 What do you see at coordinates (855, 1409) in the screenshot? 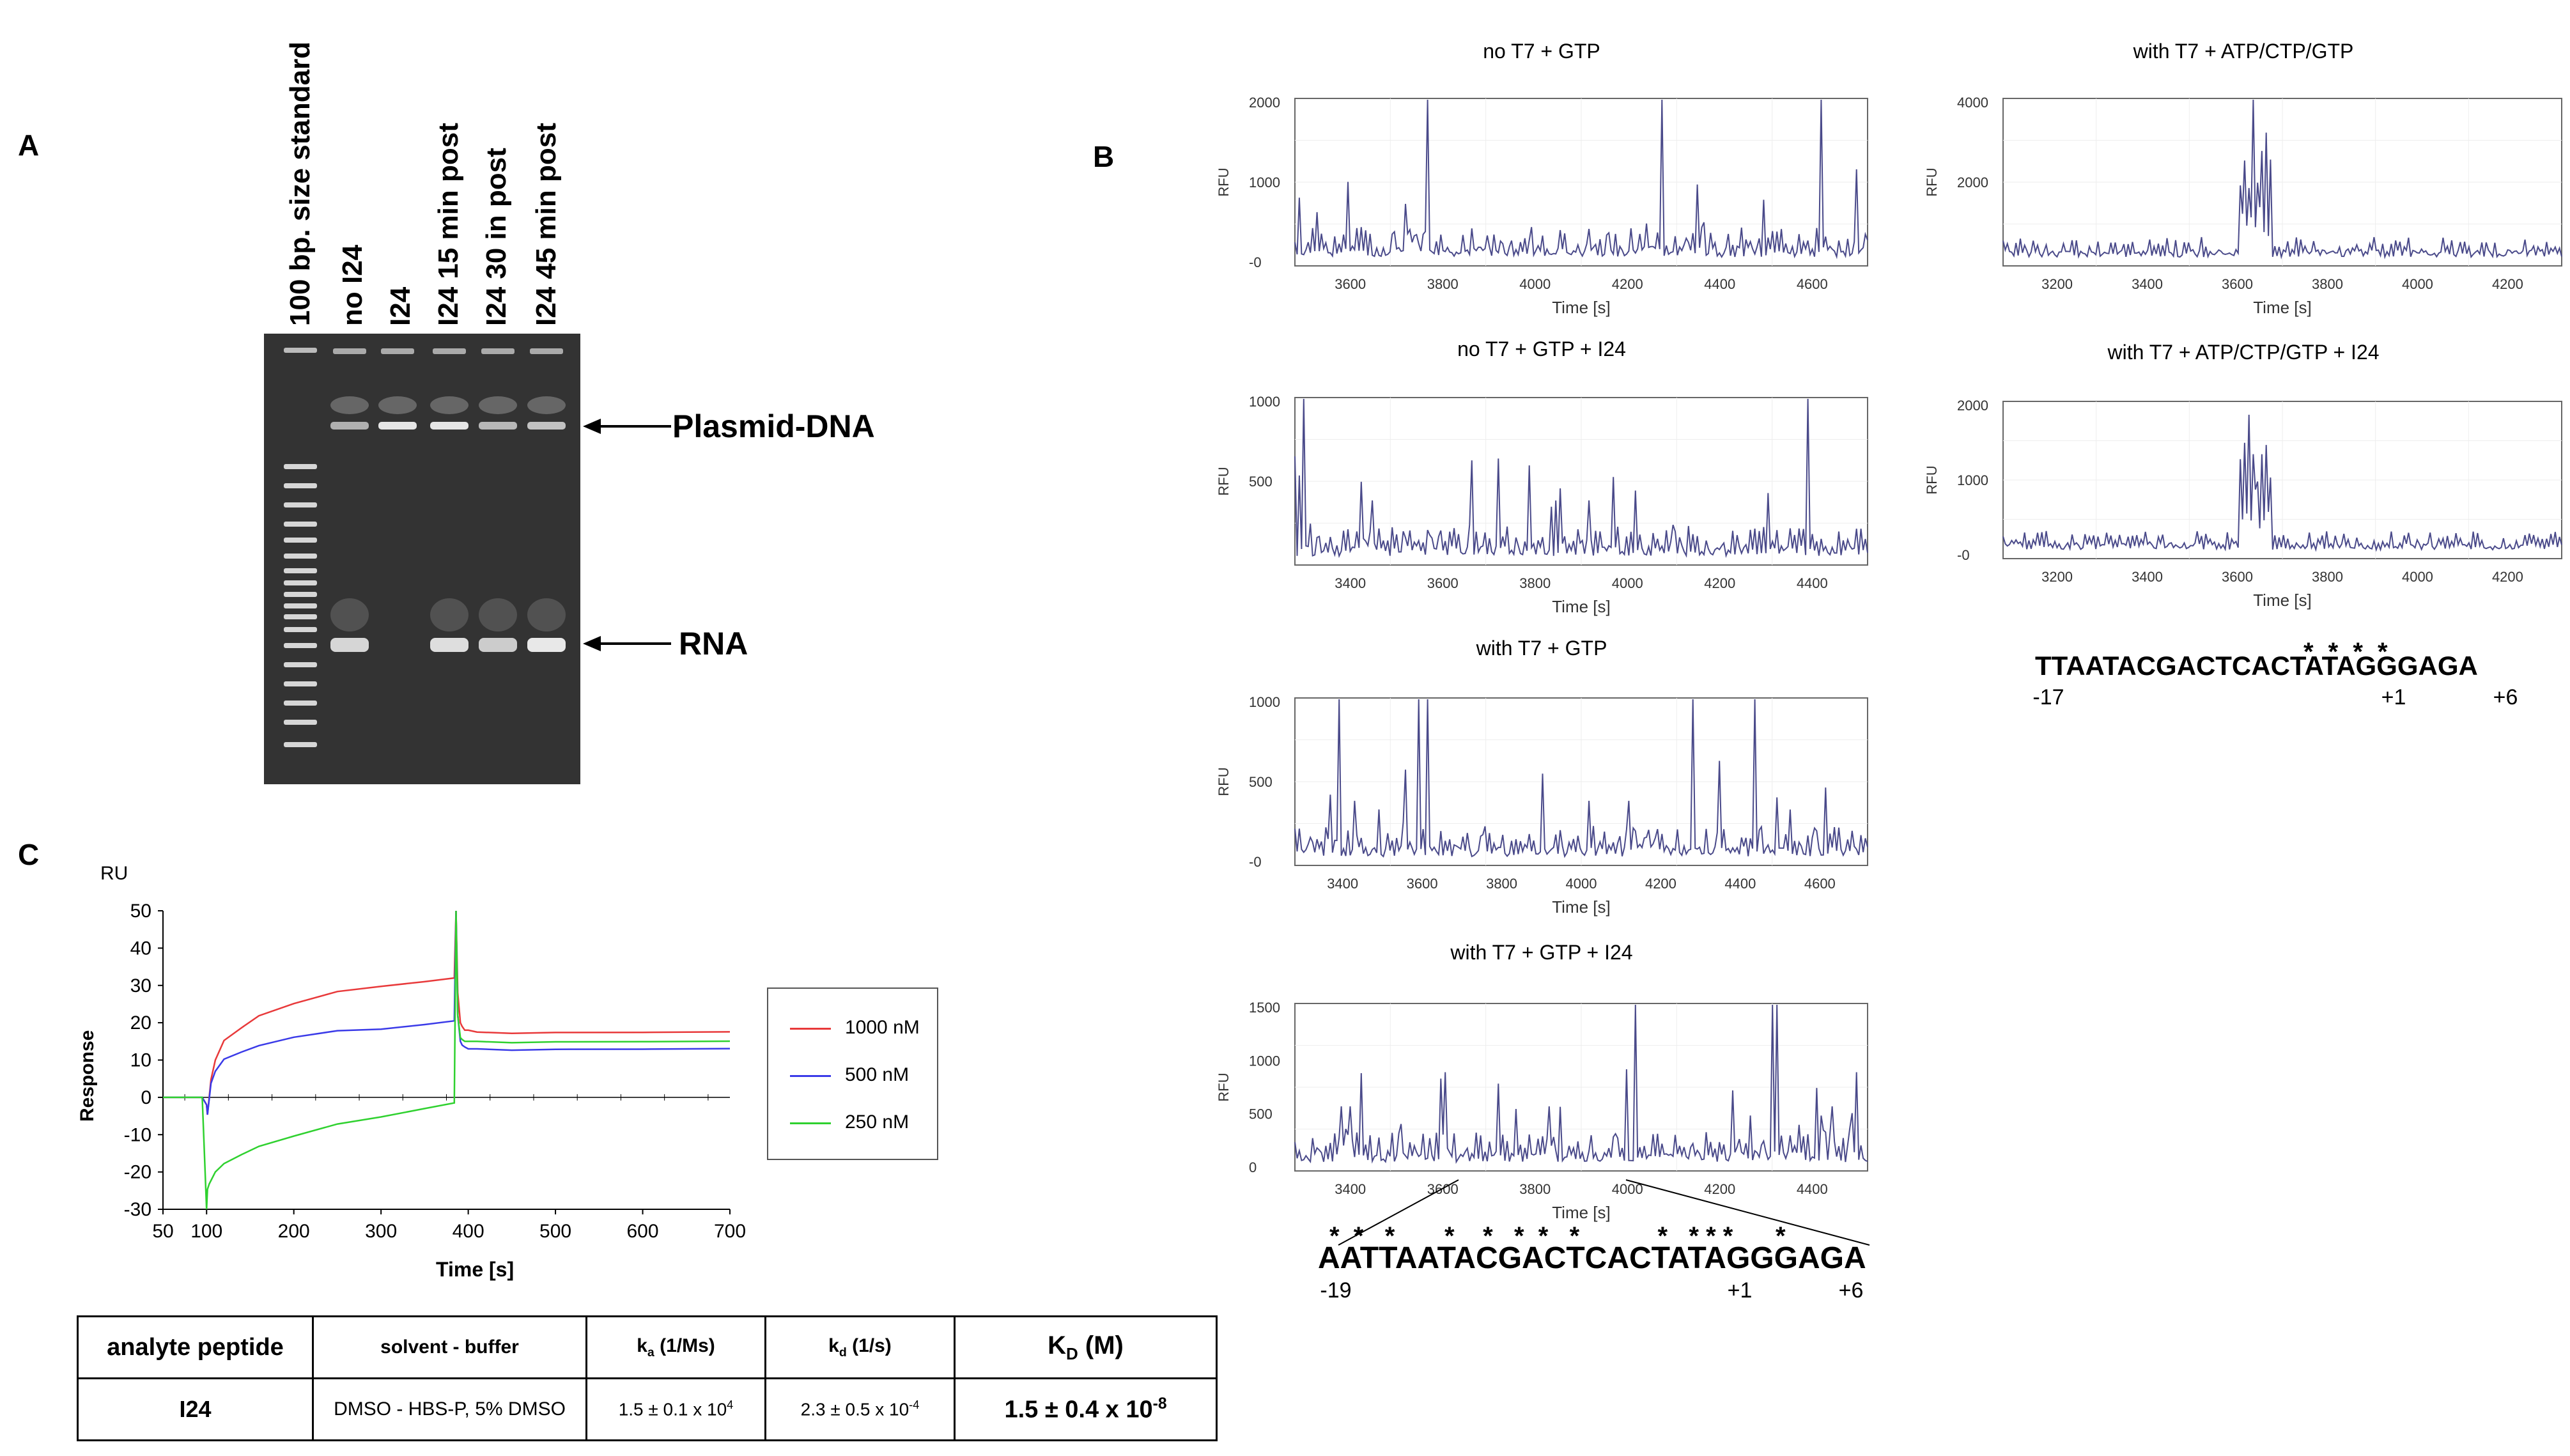
I see `cell-kd-value: 2.3 ± 0.5 x 10` at bounding box center [855, 1409].